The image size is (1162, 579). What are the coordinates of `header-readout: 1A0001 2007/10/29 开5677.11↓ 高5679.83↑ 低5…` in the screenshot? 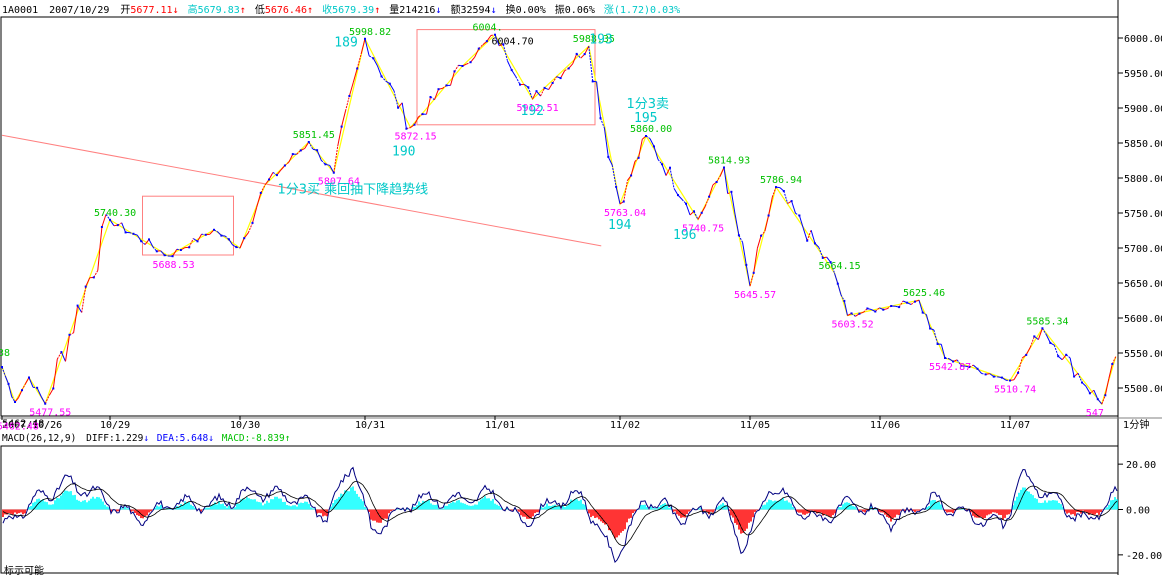 It's located at (341, 9).